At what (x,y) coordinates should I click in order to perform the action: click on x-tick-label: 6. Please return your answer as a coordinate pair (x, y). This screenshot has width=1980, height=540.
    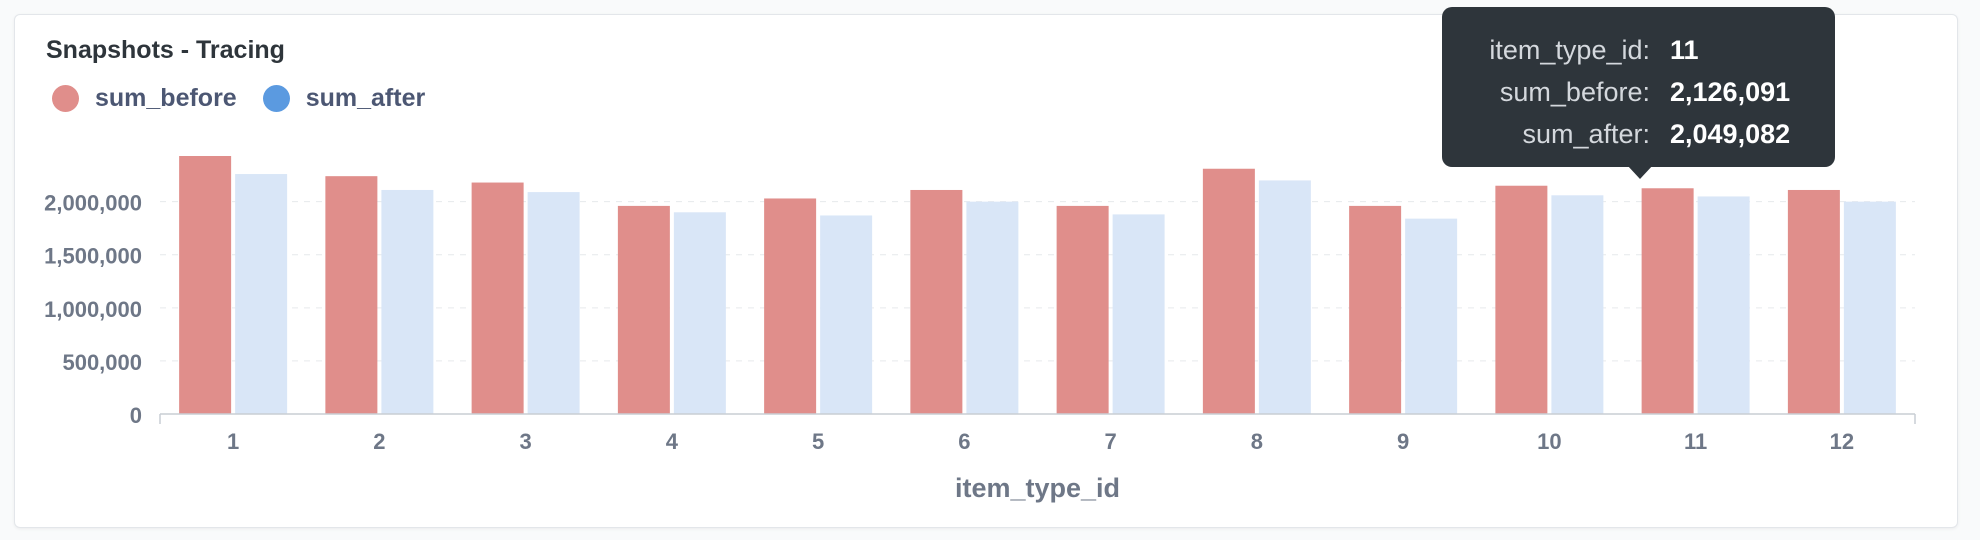
    Looking at the image, I should click on (964, 441).